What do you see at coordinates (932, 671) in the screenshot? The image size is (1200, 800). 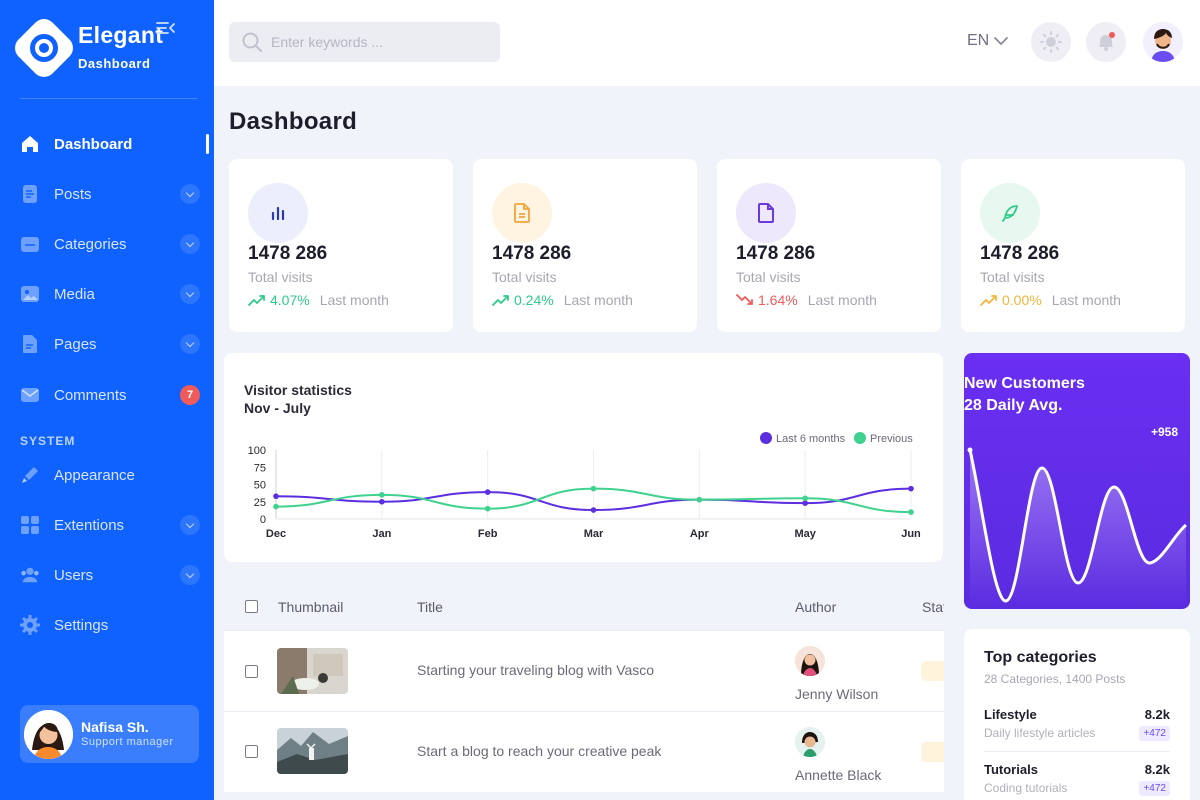 I see `status-badge` at bounding box center [932, 671].